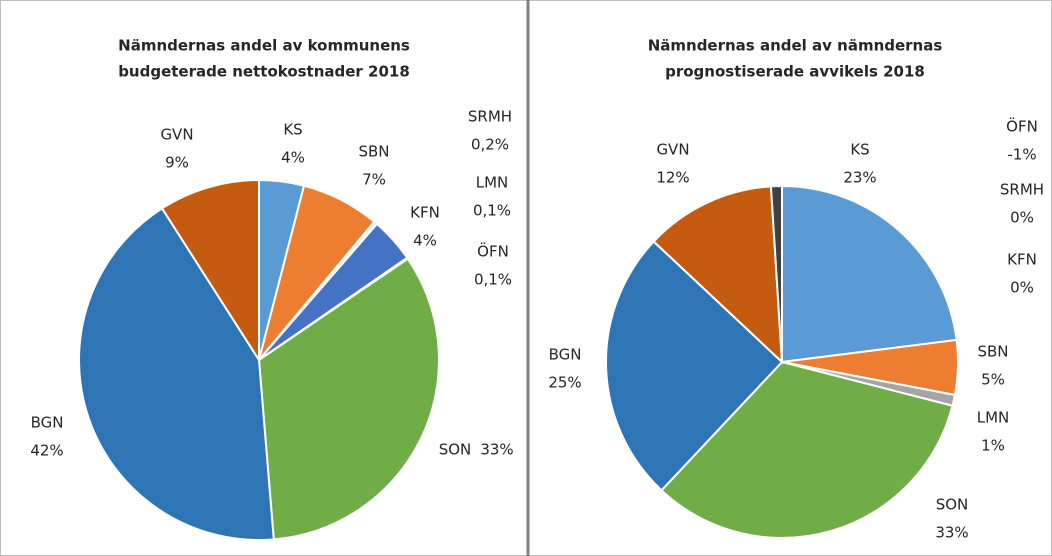 The width and height of the screenshot is (1052, 556). I want to click on chart-title: Nämndernas andel av kommunens, so click(264, 46).